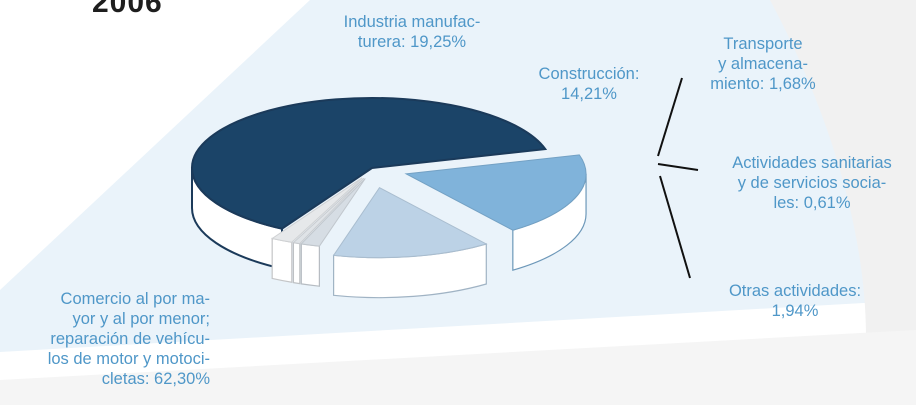 This screenshot has height=410, width=916. I want to click on label-line: 1,94%, so click(795, 311).